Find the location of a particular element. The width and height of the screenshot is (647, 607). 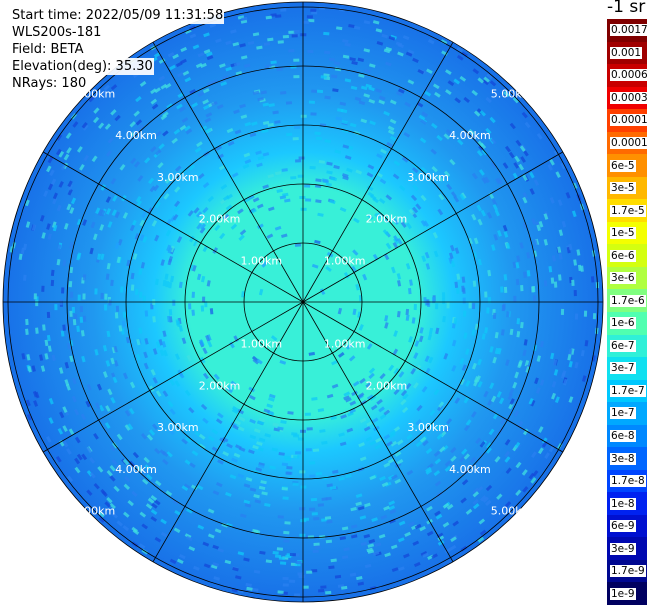

colorbar-tick-label: 3e-9 is located at coordinates (623, 548).